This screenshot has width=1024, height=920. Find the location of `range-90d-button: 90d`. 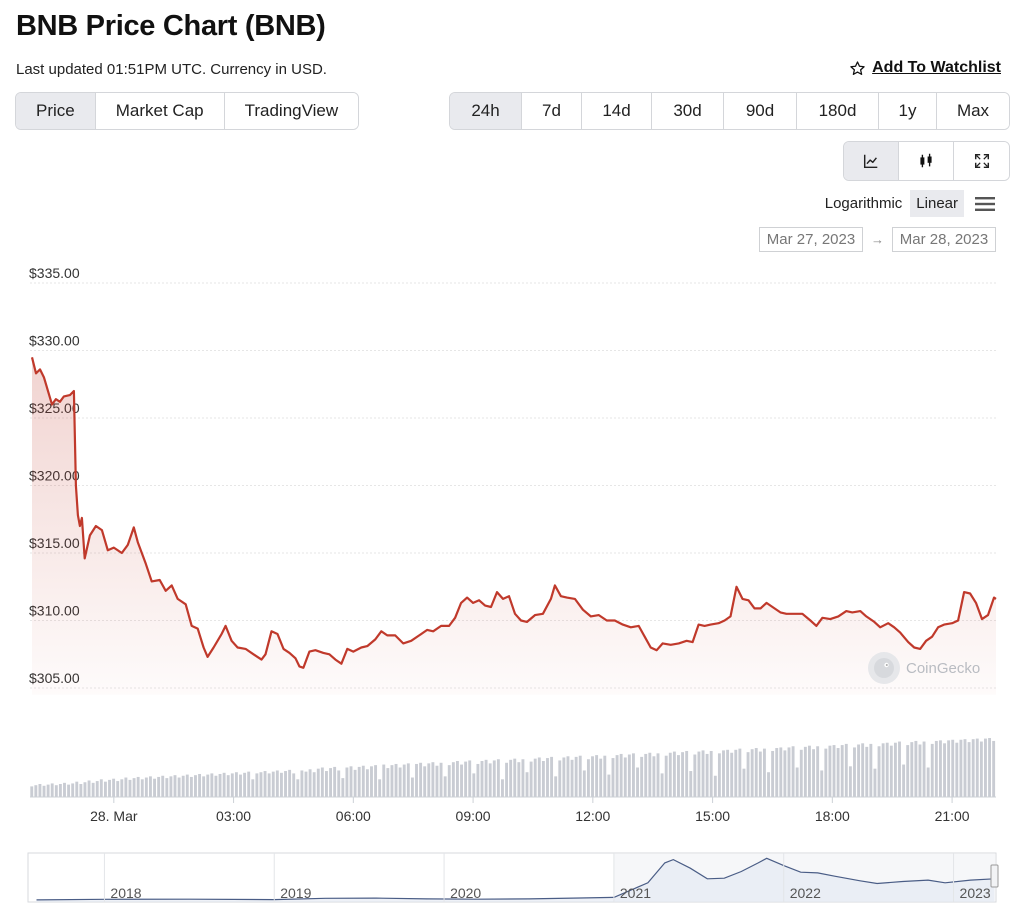

range-90d-button: 90d is located at coordinates (760, 111).